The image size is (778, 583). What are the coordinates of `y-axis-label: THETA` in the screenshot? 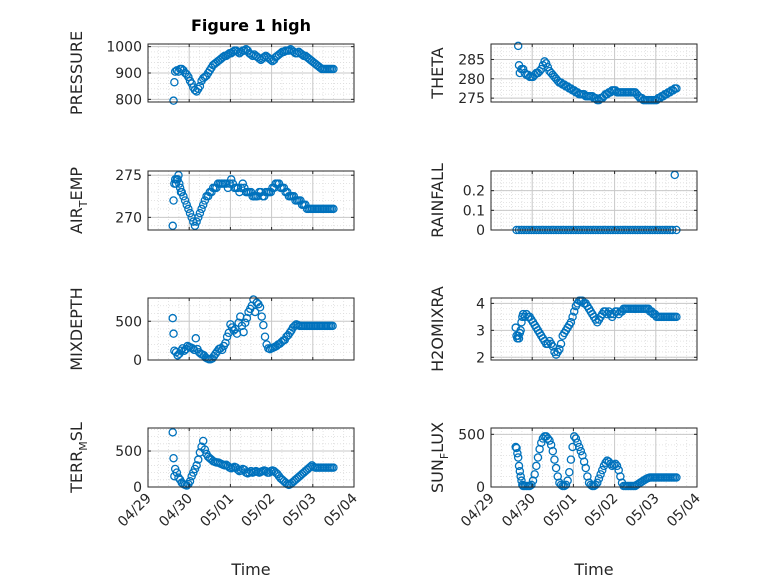 It's located at (437, 73).